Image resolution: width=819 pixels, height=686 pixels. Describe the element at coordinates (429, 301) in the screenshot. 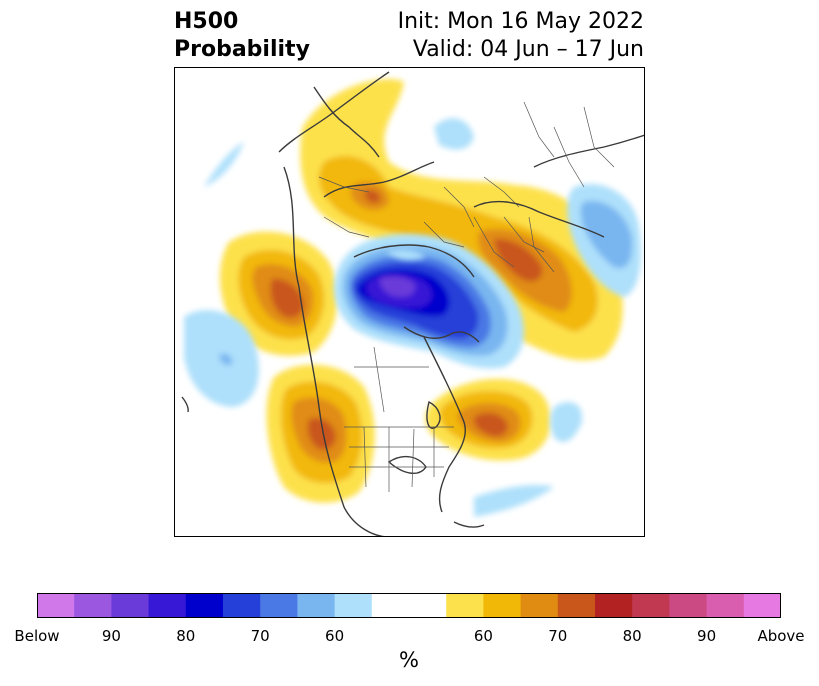

I see `below-anomaly-arctic` at that location.